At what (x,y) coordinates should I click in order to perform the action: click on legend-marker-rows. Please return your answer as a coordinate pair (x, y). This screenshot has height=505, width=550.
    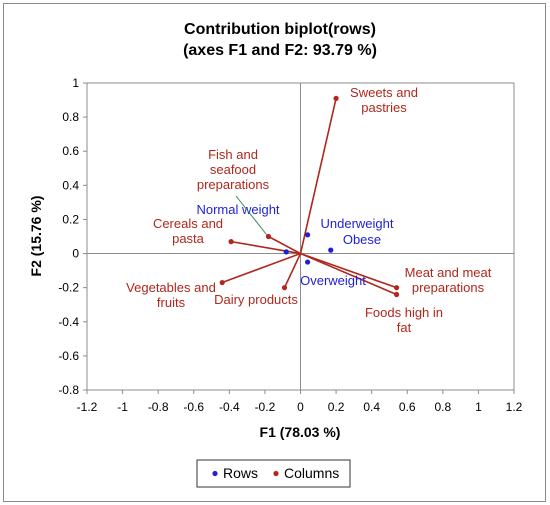
    Looking at the image, I should click on (215, 473).